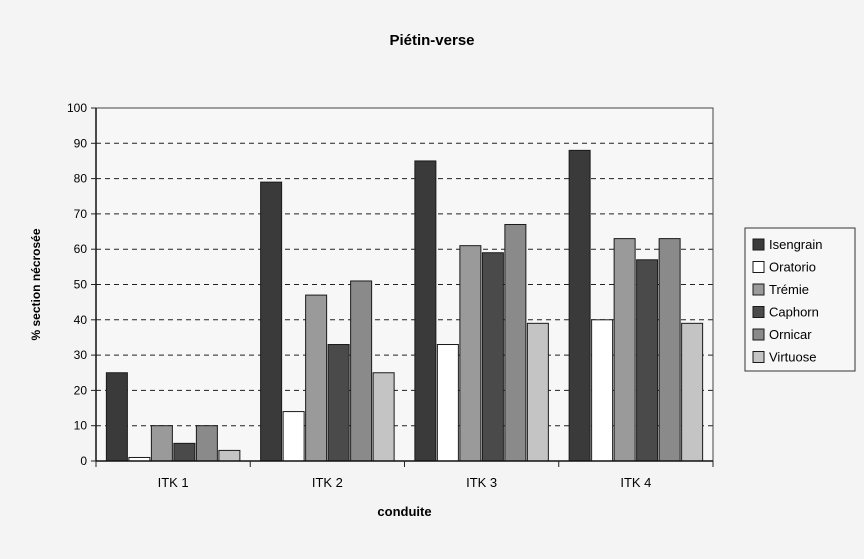 This screenshot has height=559, width=864. I want to click on y-axis-label: % section nécrosée, so click(36, 284).